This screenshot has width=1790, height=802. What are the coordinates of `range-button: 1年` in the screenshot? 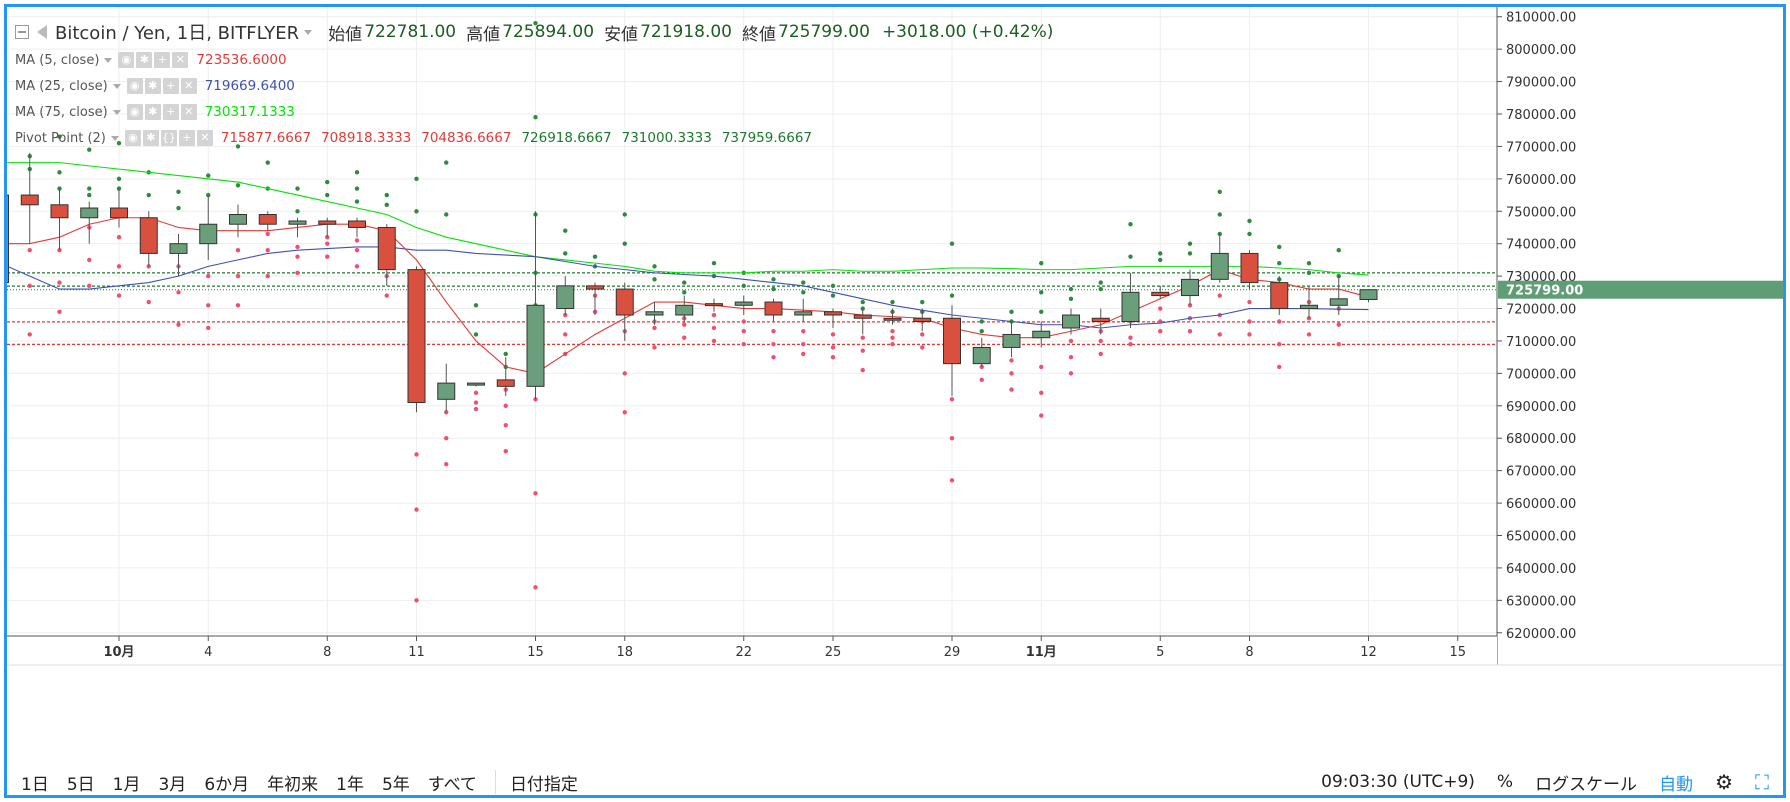 It's located at (350, 784).